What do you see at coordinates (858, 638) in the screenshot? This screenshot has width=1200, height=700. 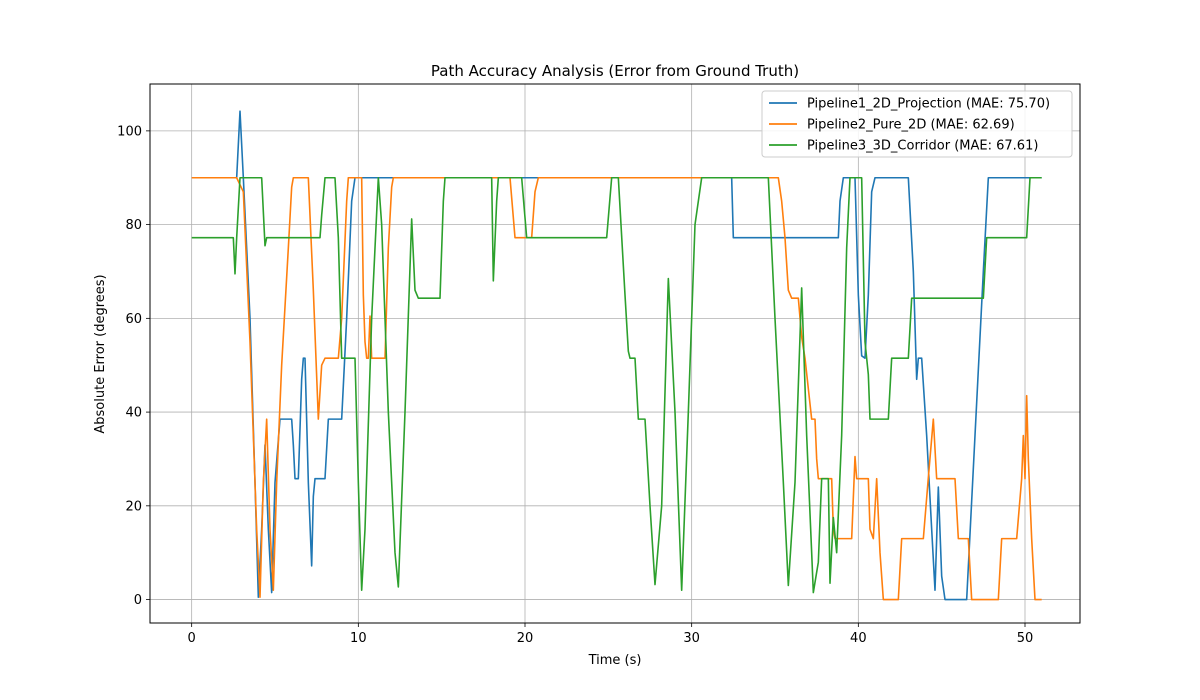 I see `x-tick-label: 40` at bounding box center [858, 638].